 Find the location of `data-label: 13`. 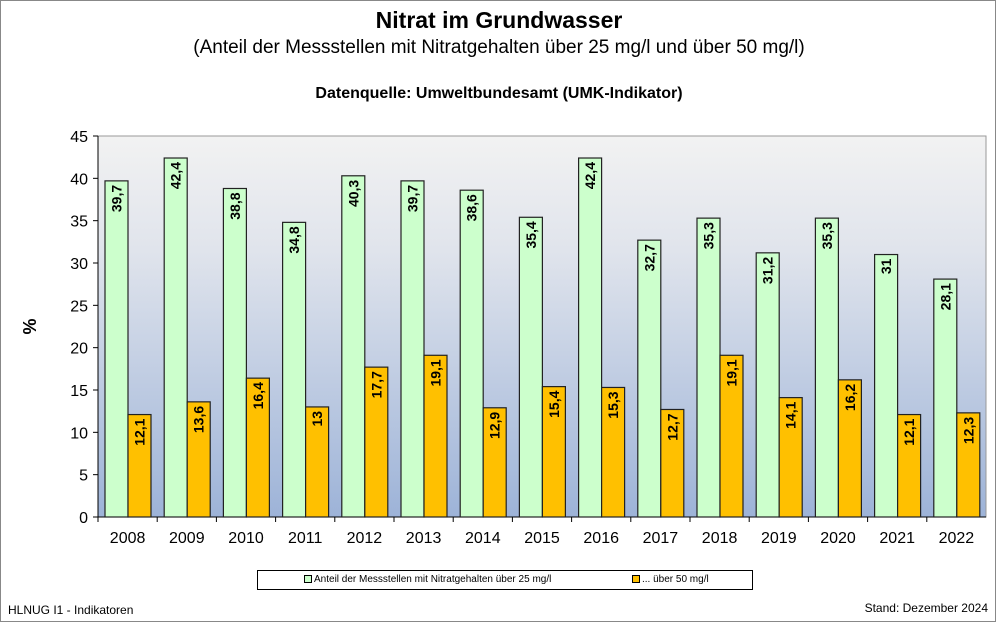

data-label: 13 is located at coordinates (317, 419).